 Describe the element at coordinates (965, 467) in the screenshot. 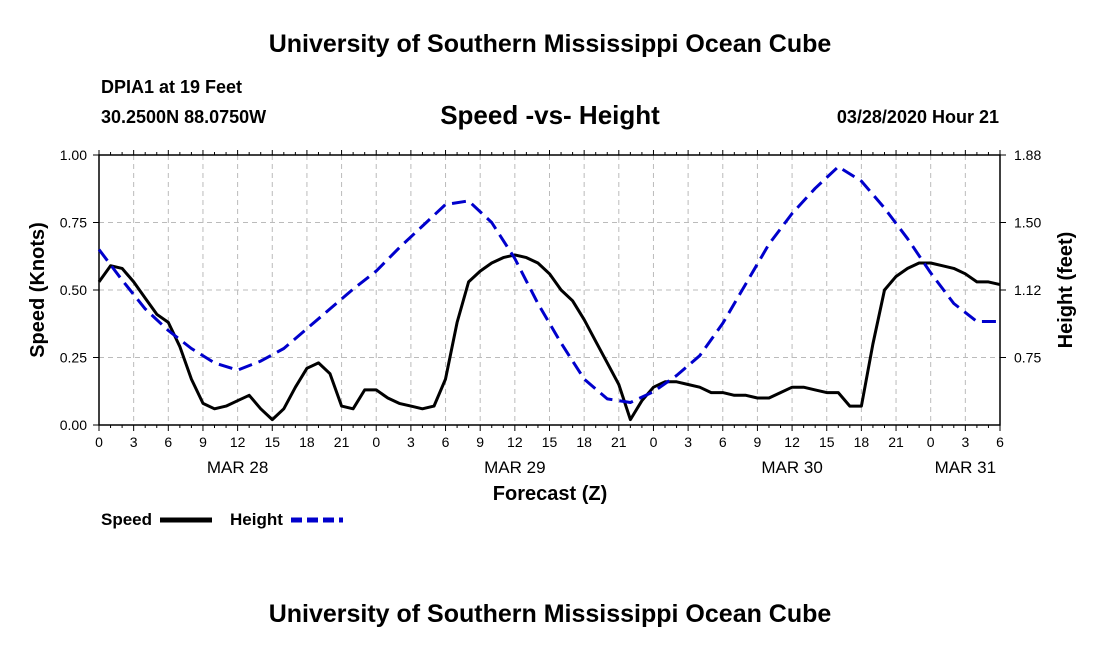

I see `date-label: MAR 31` at that location.